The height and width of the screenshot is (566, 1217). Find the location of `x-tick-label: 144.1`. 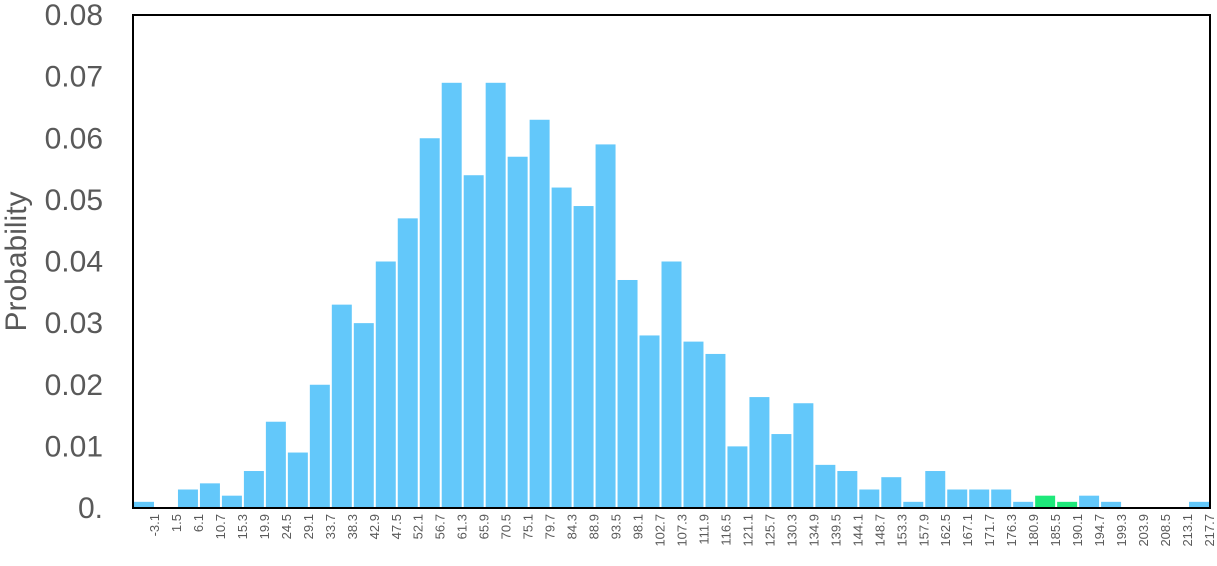

x-tick-label: 144.1 is located at coordinates (857, 530).